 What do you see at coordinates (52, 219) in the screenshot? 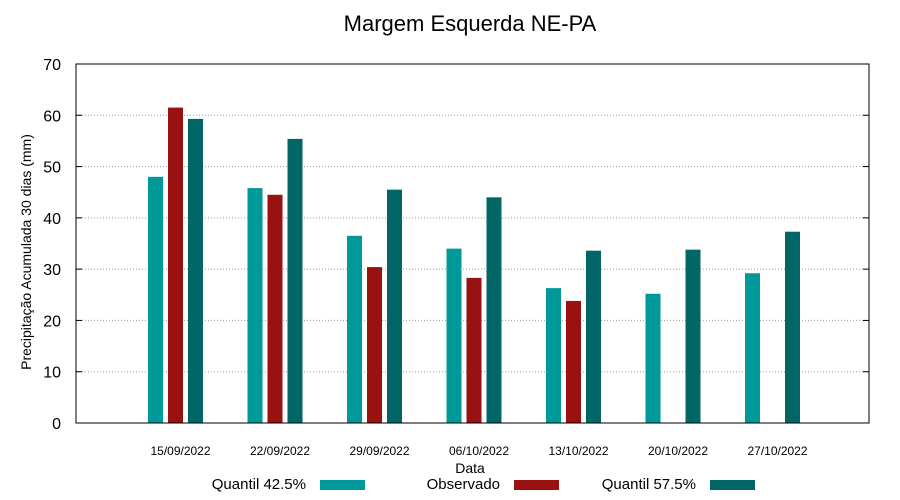
I see `y-tick-label: 40` at bounding box center [52, 219].